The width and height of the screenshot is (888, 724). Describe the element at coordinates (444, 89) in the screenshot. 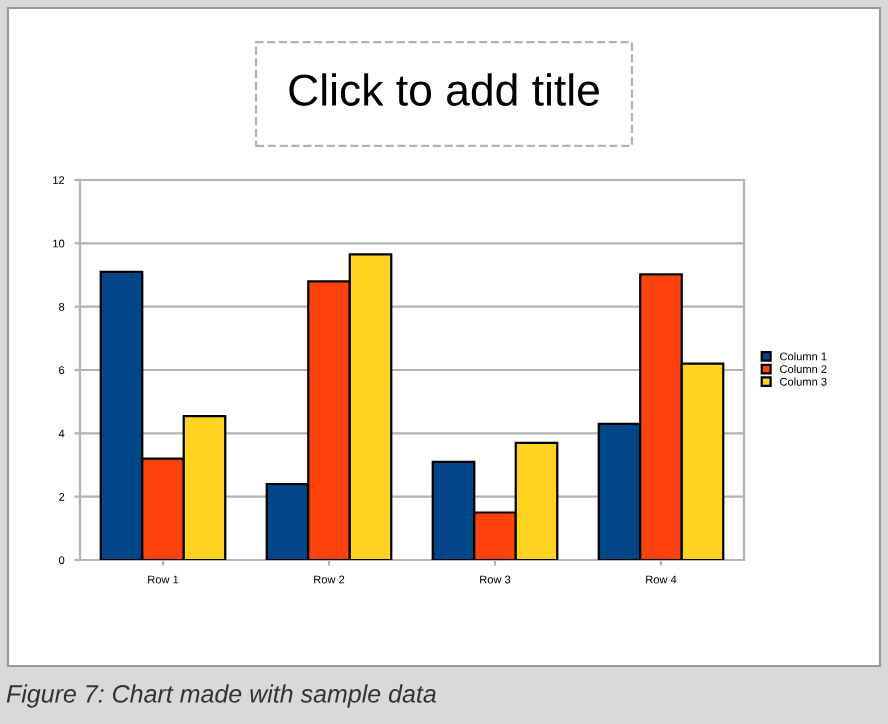

I see `chart-title: Click to add title` at that location.